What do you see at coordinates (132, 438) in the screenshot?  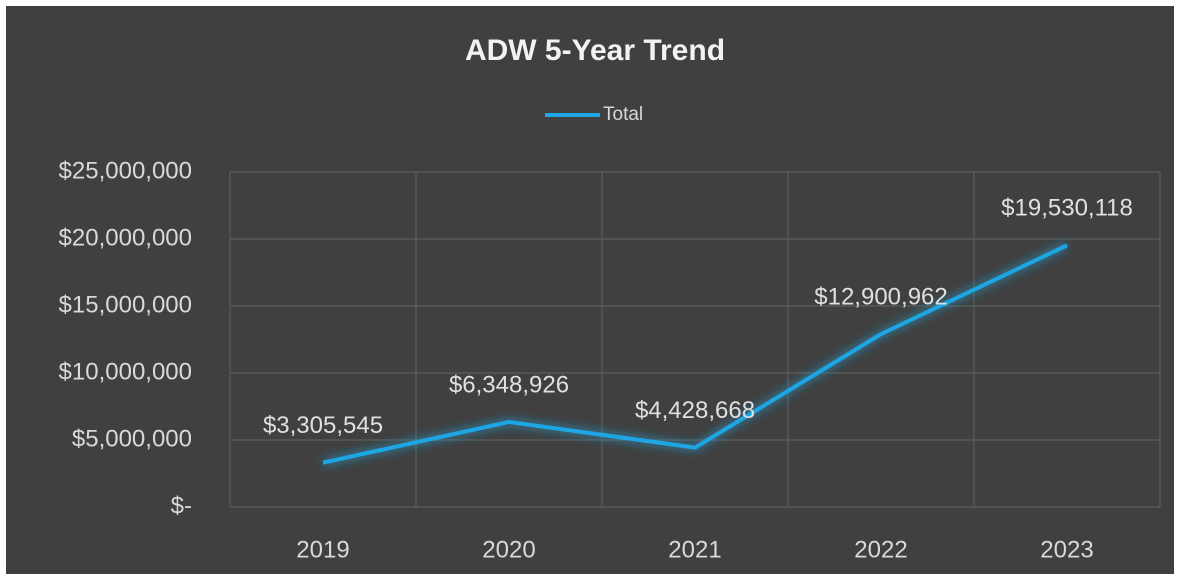 I see `y-tick-label: $5,000,000` at bounding box center [132, 438].